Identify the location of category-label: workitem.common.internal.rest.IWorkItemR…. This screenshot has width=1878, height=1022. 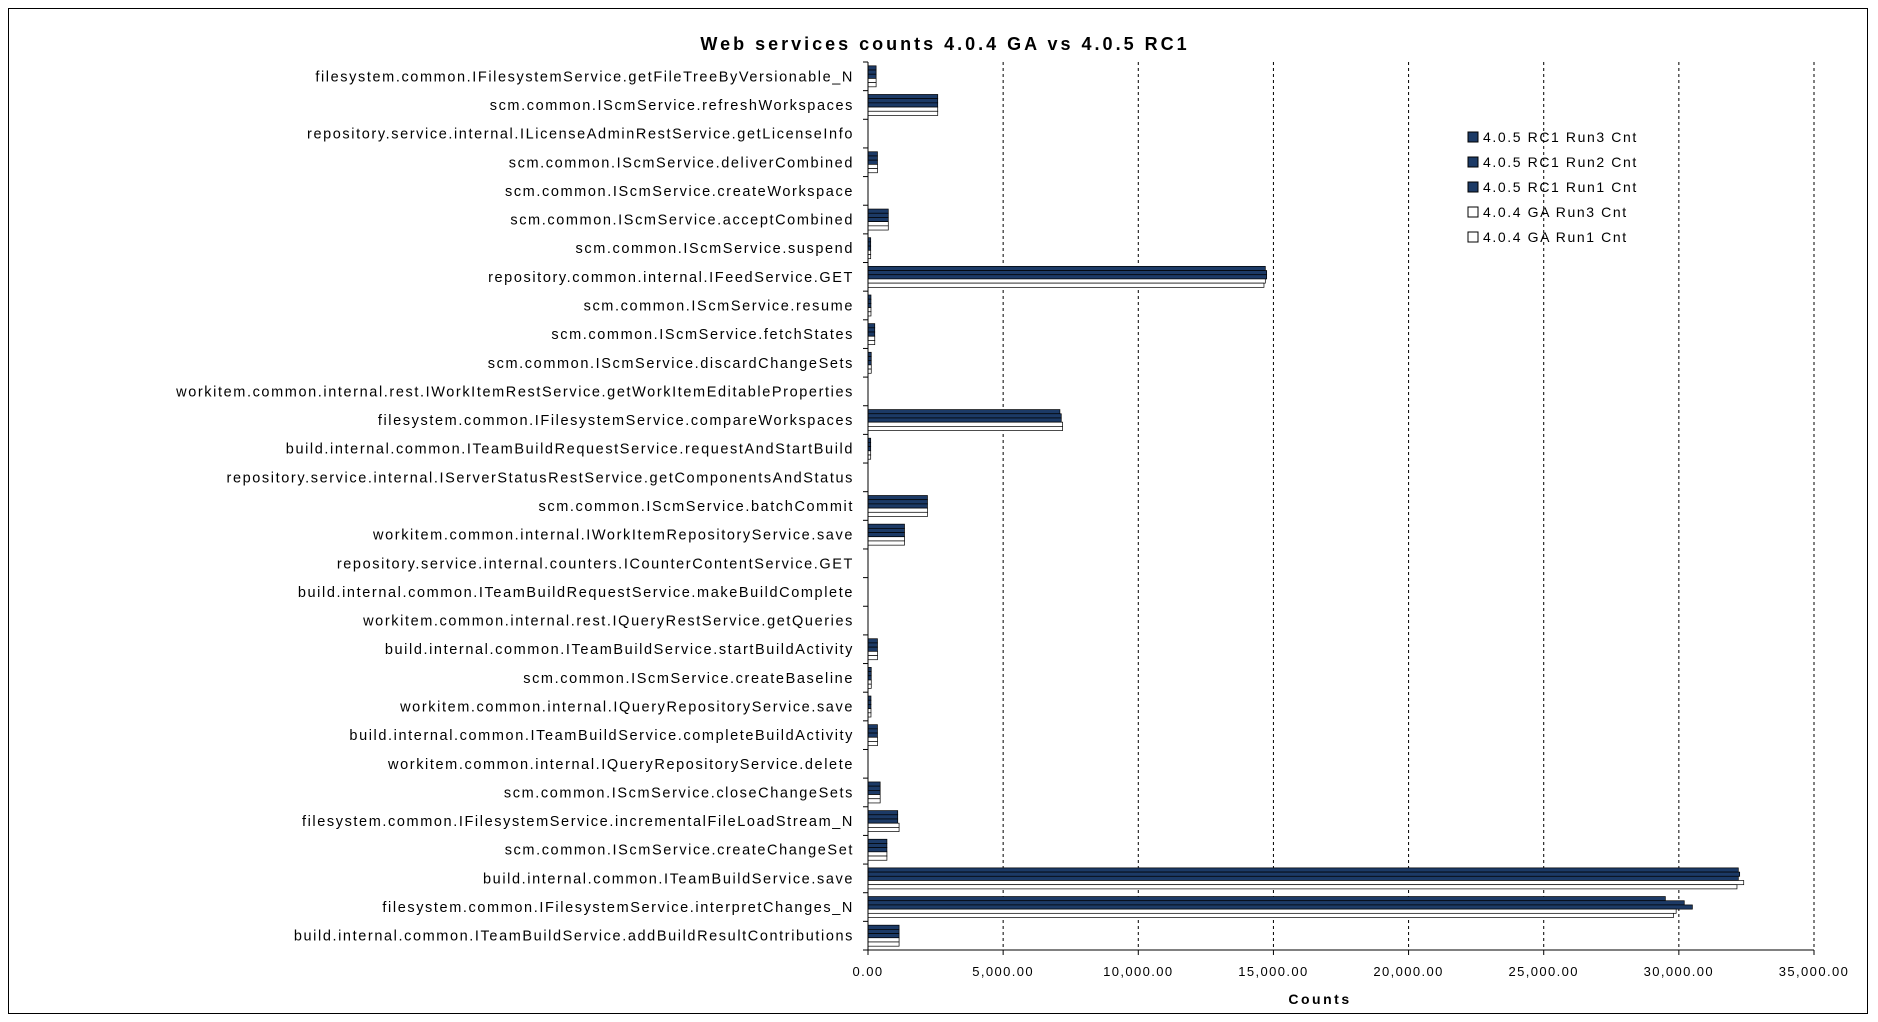
(514, 392).